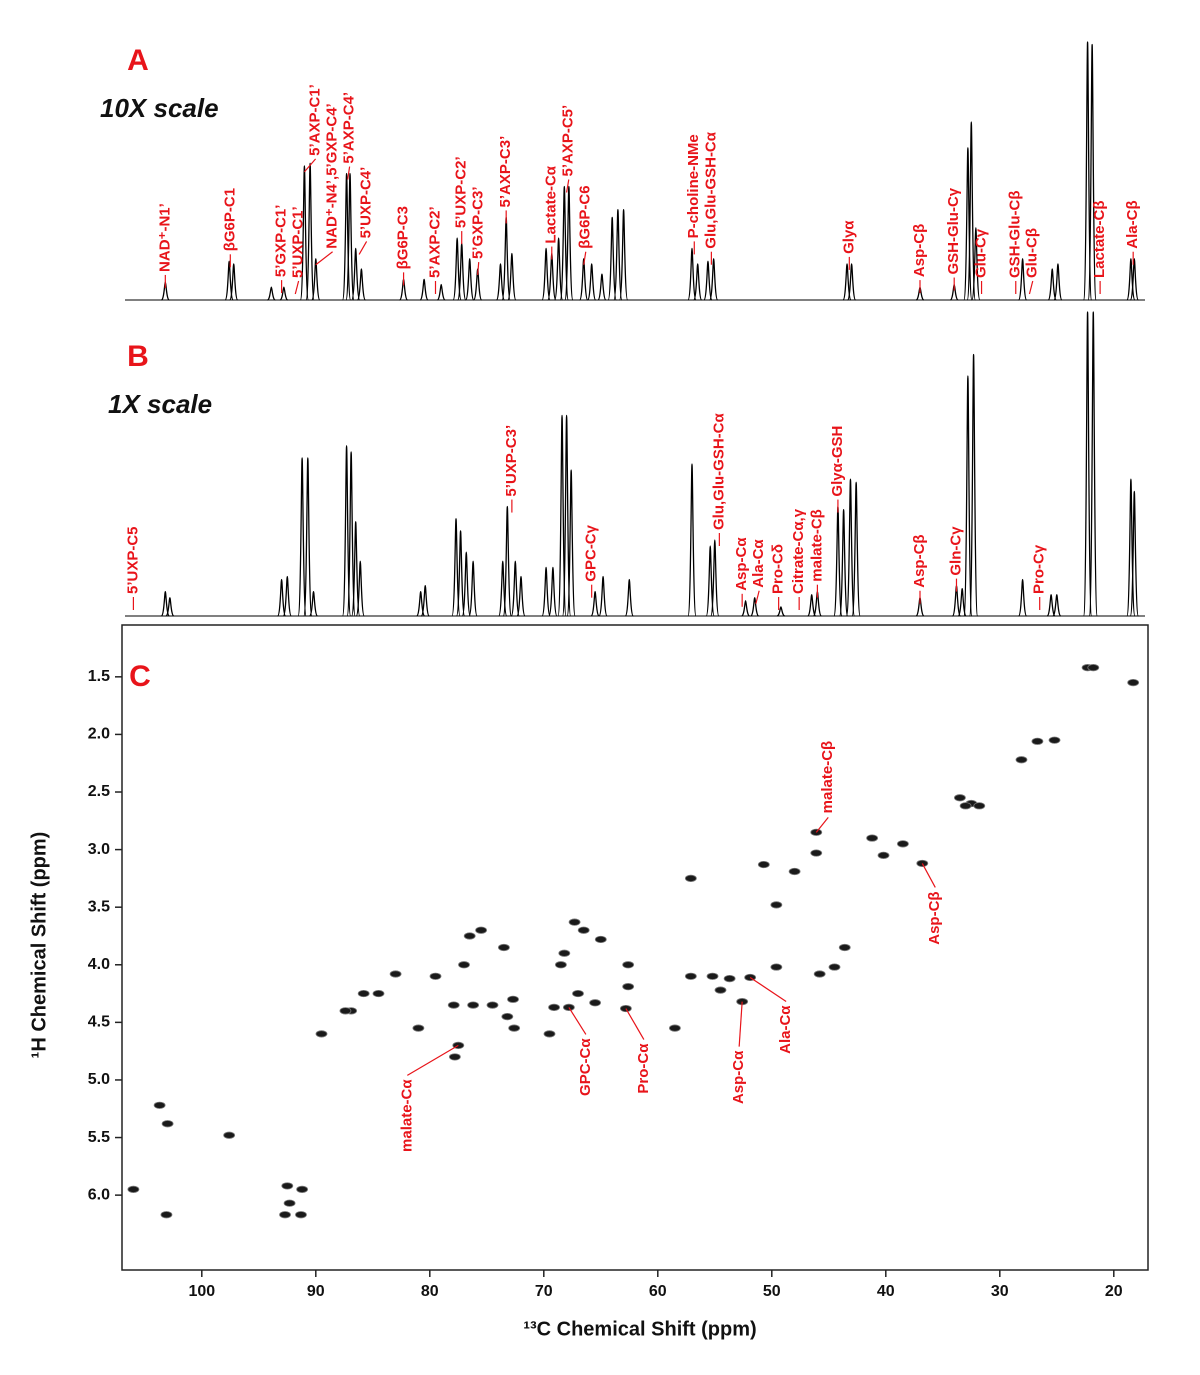 Image resolution: width=1200 pixels, height=1375 pixels. I want to click on peak-label: 5’UXP-C4’, so click(366, 203).